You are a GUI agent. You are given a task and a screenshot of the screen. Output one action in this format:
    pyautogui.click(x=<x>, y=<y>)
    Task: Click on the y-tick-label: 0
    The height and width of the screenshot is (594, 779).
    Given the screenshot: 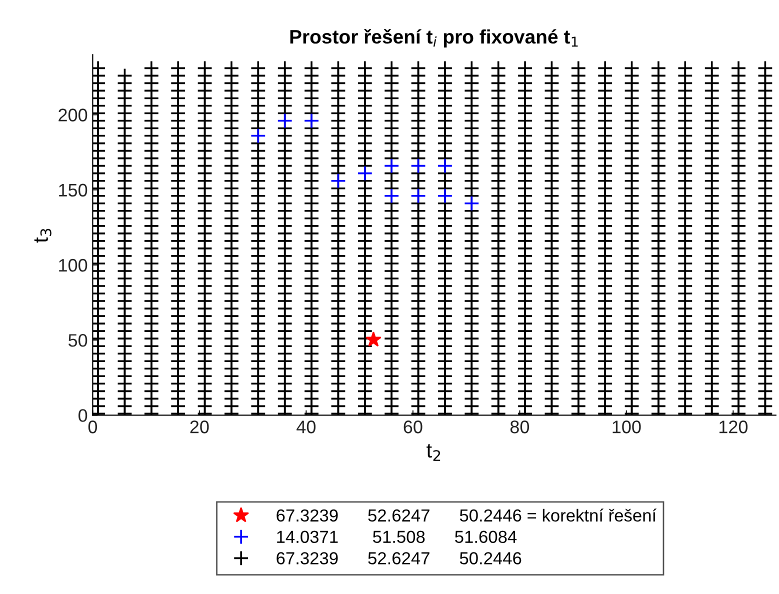 What is the action you would take?
    pyautogui.click(x=83, y=415)
    